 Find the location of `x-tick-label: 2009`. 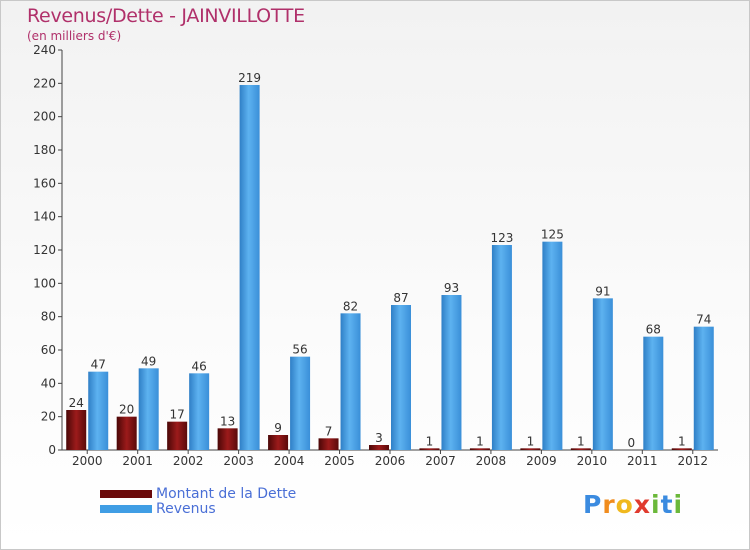

x-tick-label: 2009 is located at coordinates (541, 461).